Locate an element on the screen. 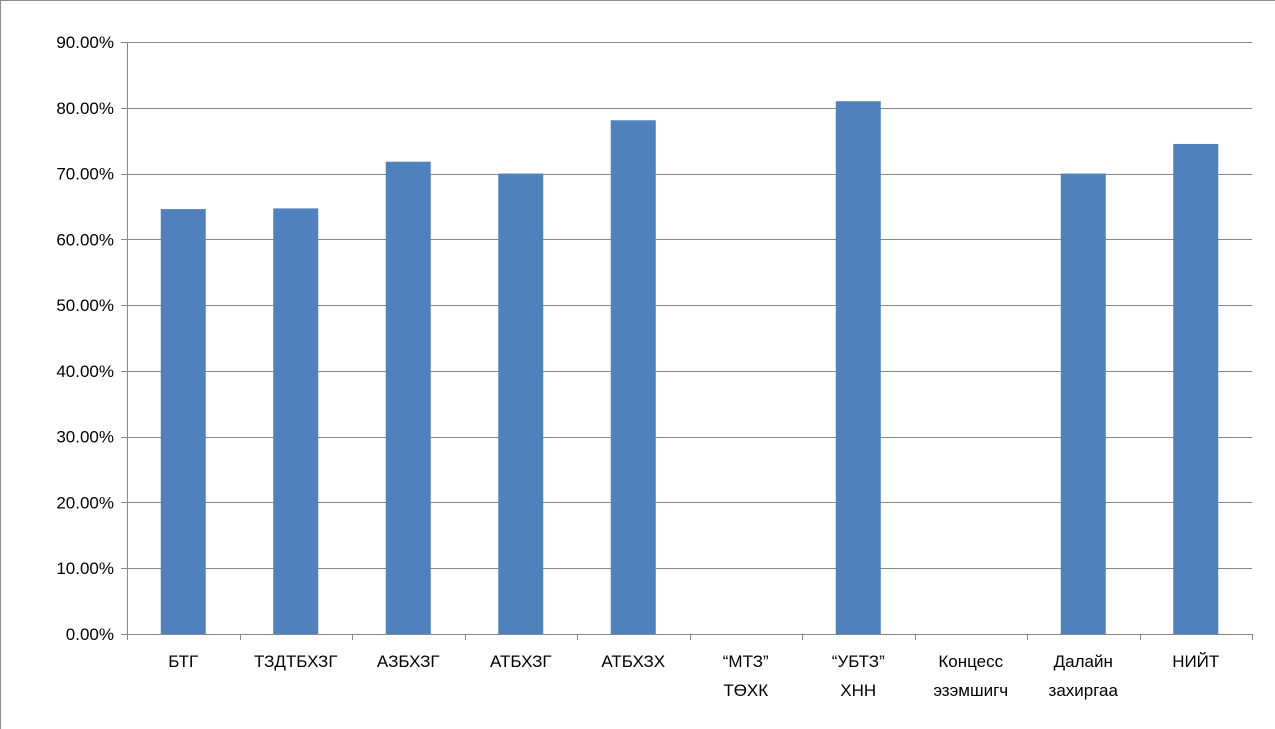  x-tick-label: БТГ is located at coordinates (183, 661).